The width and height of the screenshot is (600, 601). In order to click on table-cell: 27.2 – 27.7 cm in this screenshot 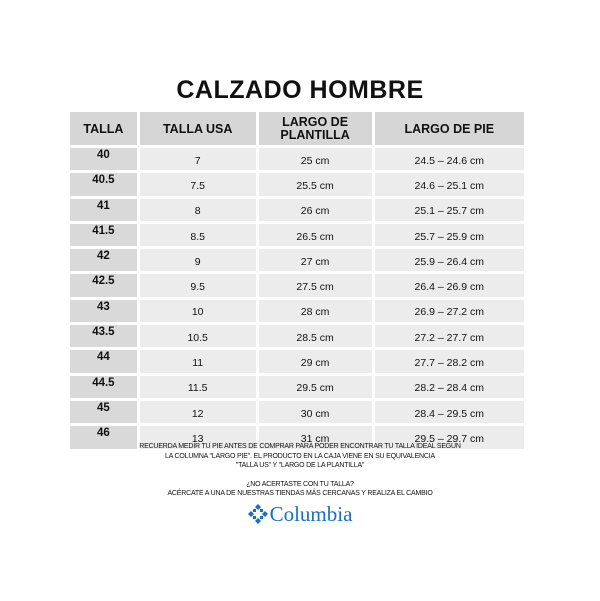, I will do `click(449, 336)`.